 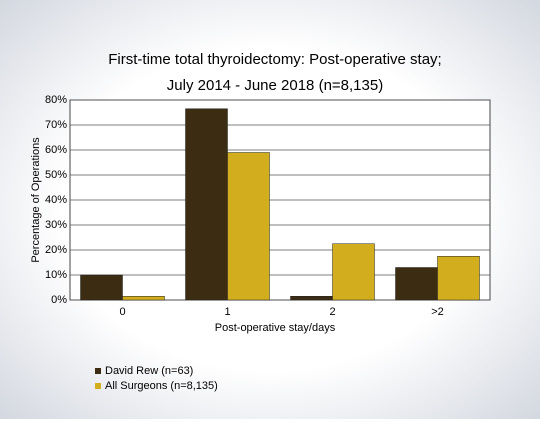 What do you see at coordinates (56, 175) in the screenshot?
I see `y-tick-label: 50%` at bounding box center [56, 175].